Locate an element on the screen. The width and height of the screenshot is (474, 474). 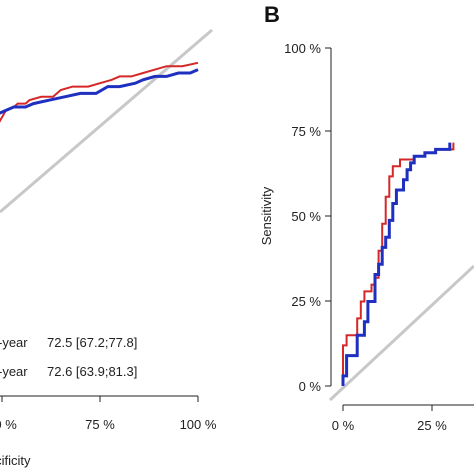
panel-b-y-tick-label: 25 % is located at coordinates (306, 301).